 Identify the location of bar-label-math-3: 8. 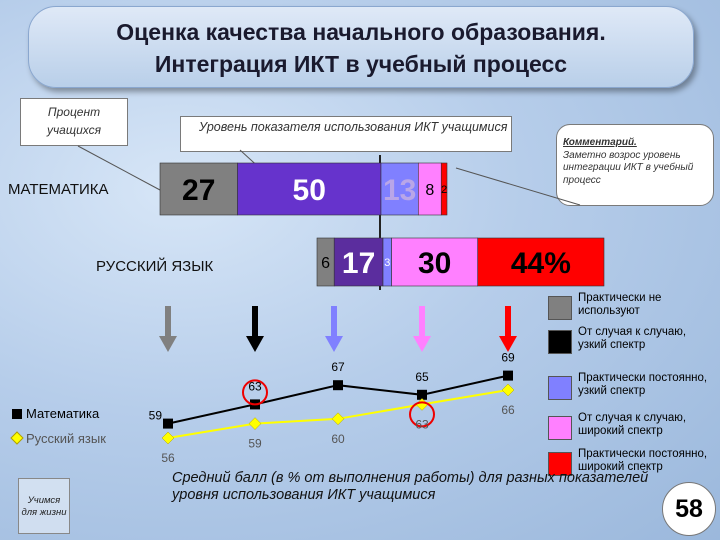
(429, 190).